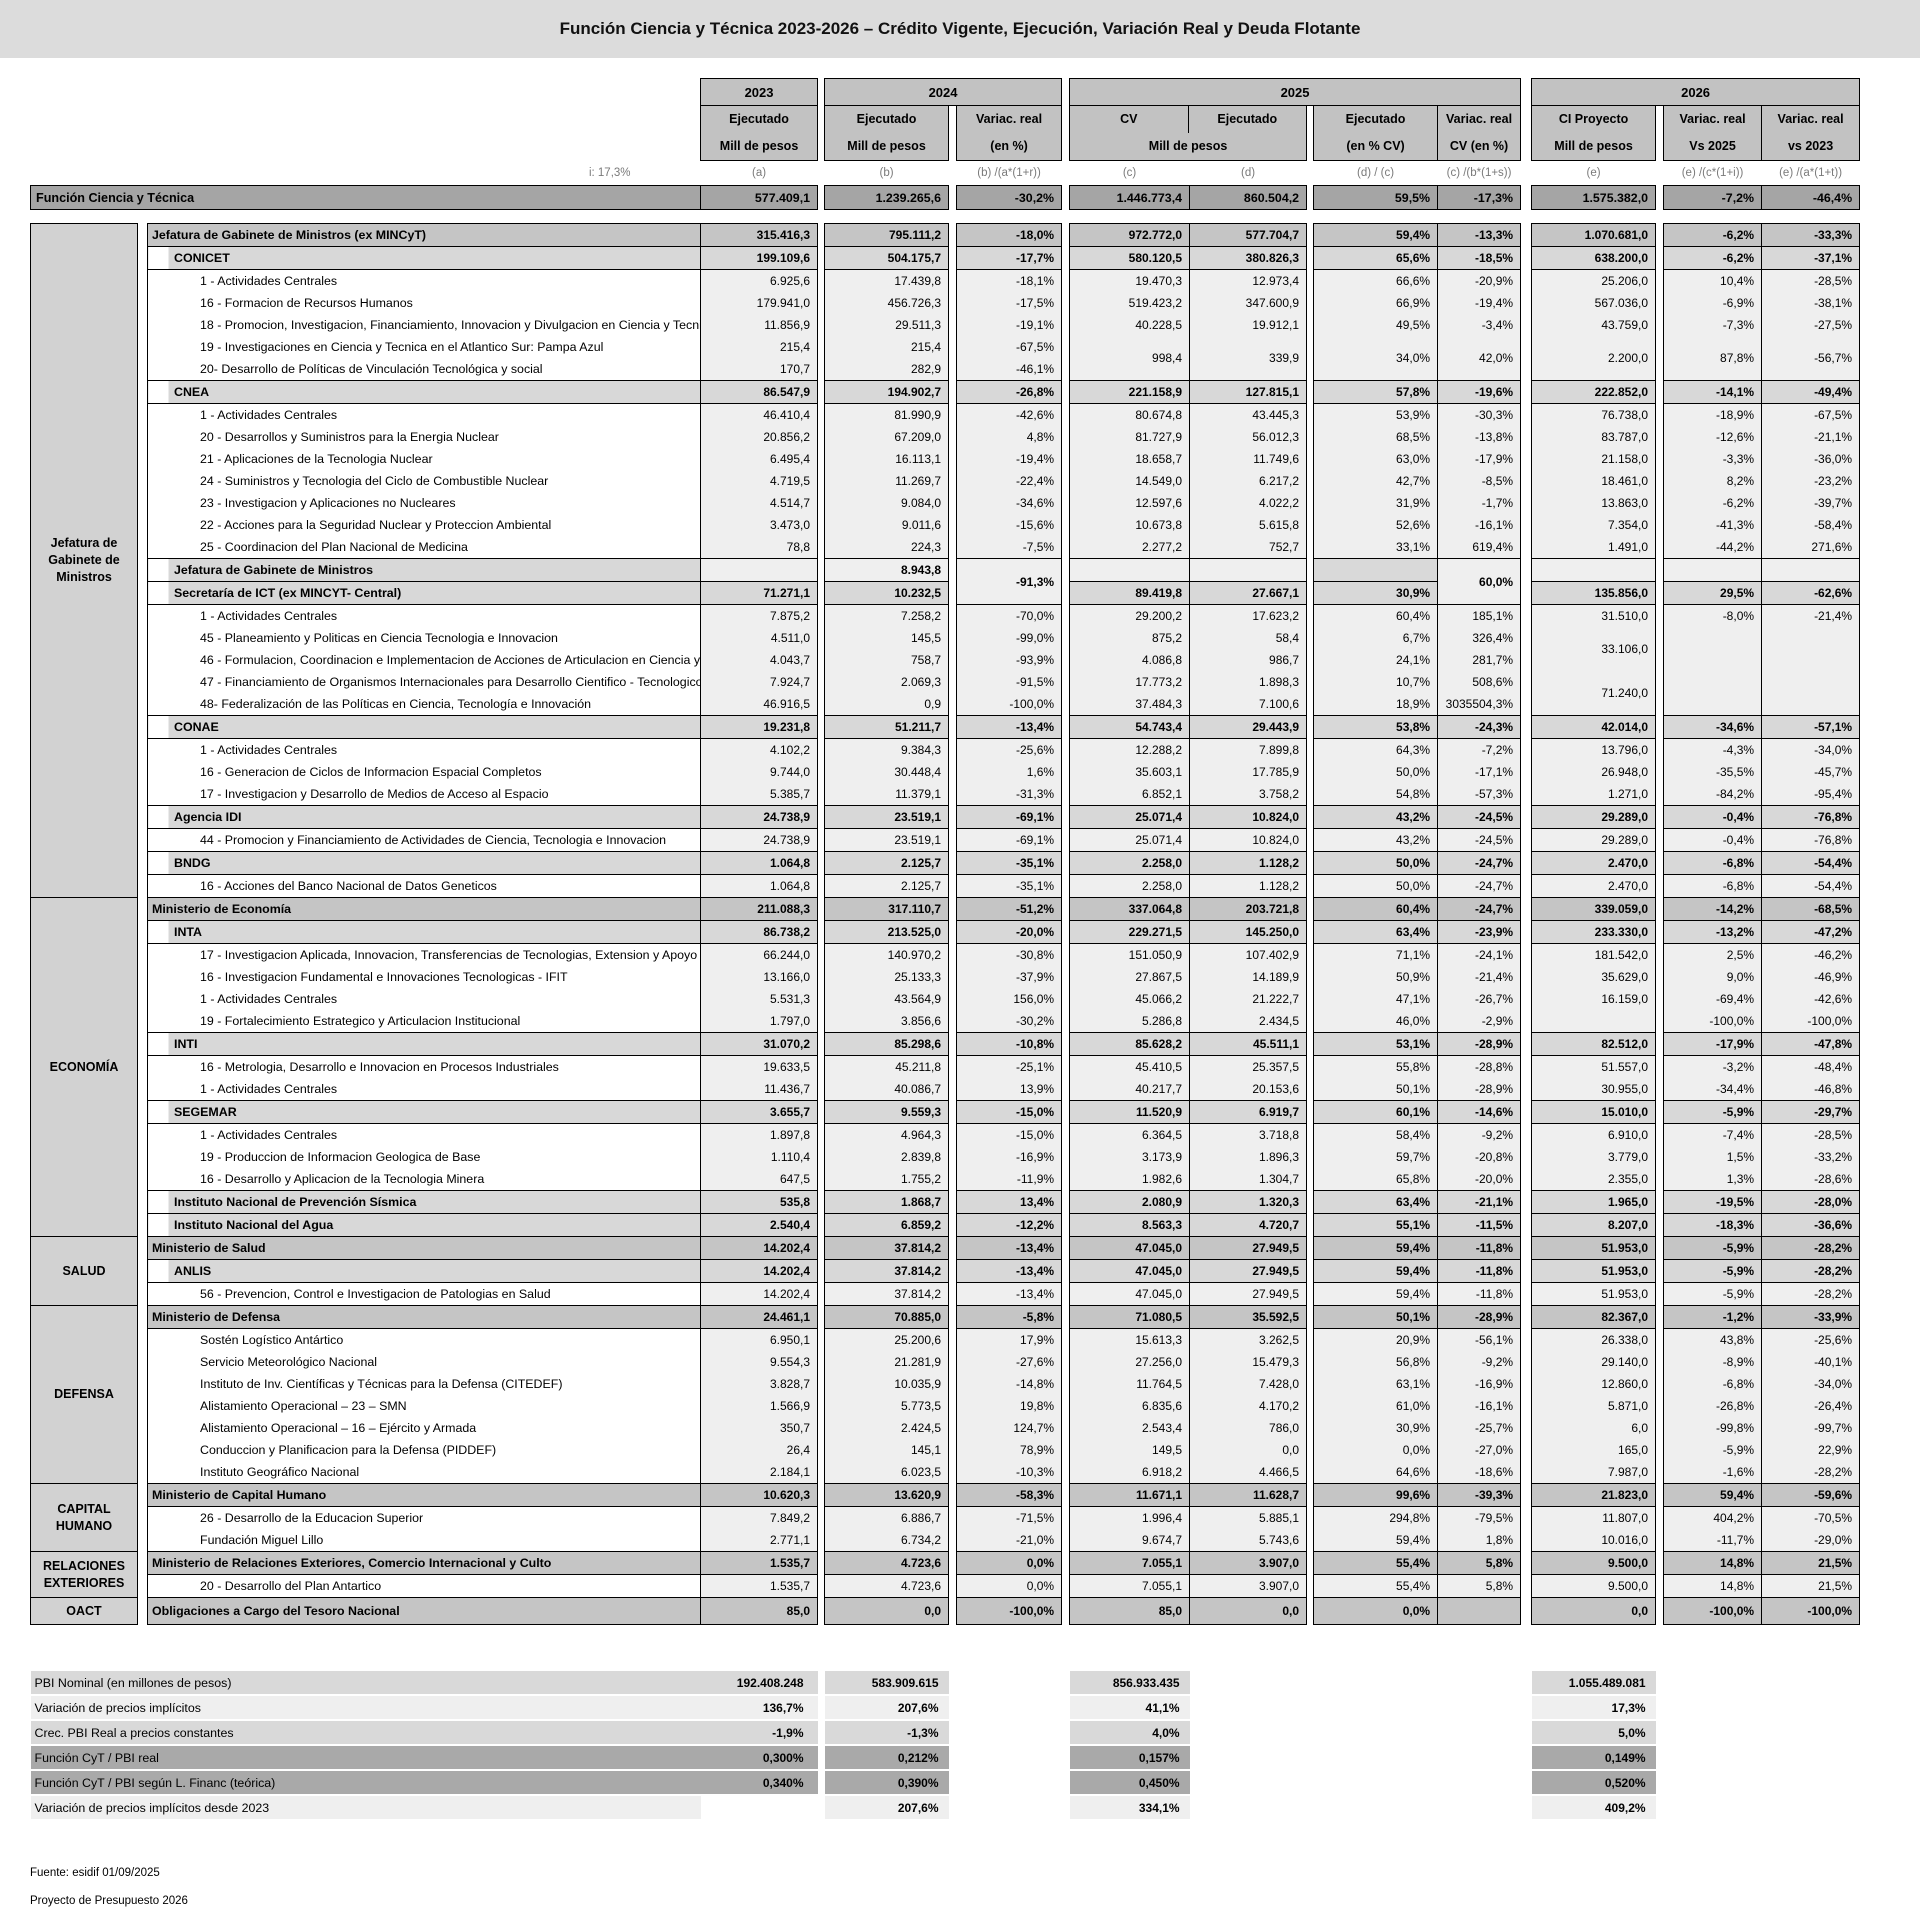 This screenshot has width=1920, height=1914. What do you see at coordinates (1009, 547) in the screenshot?
I see `cell-bv: -7,5%` at bounding box center [1009, 547].